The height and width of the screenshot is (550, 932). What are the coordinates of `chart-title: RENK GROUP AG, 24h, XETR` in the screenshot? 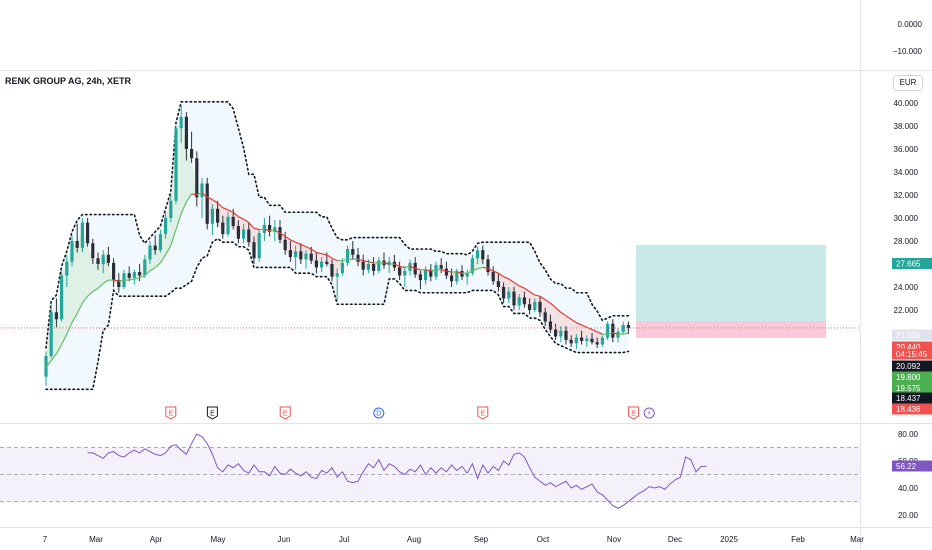 It's located at (68, 81).